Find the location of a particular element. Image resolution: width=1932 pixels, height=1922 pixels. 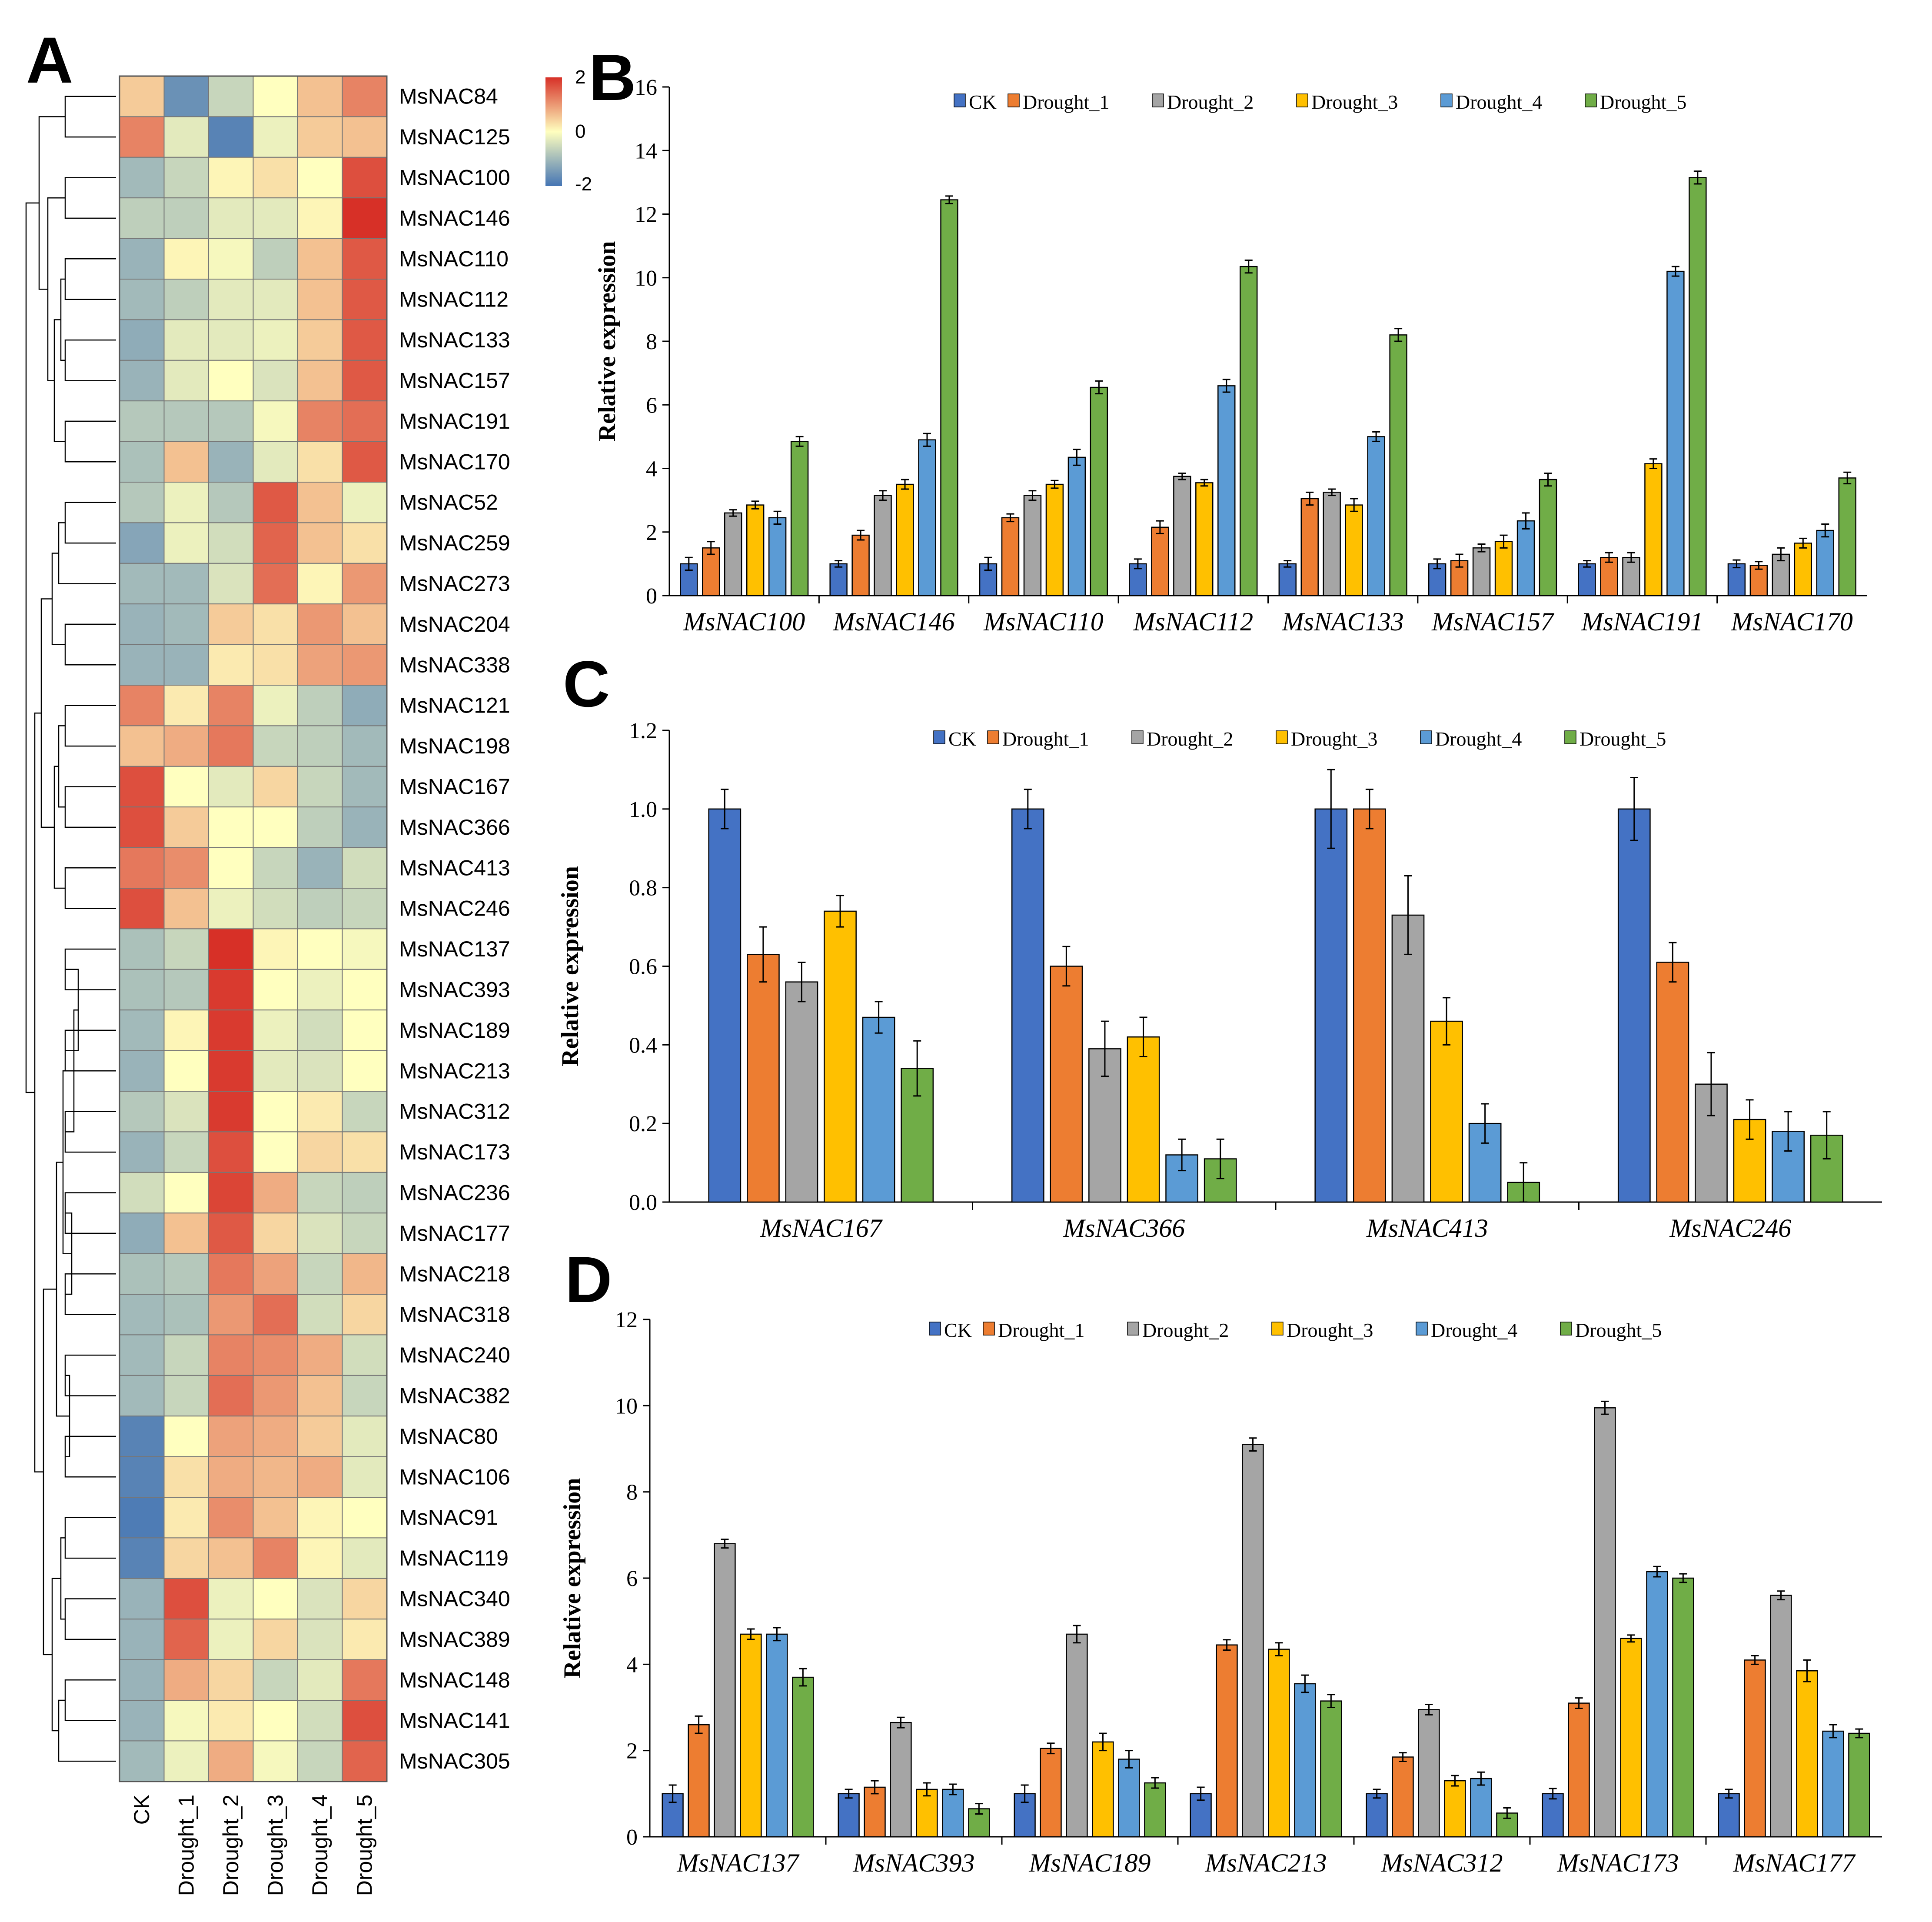

y-axis-title: Relative expression is located at coordinates (570, 966).